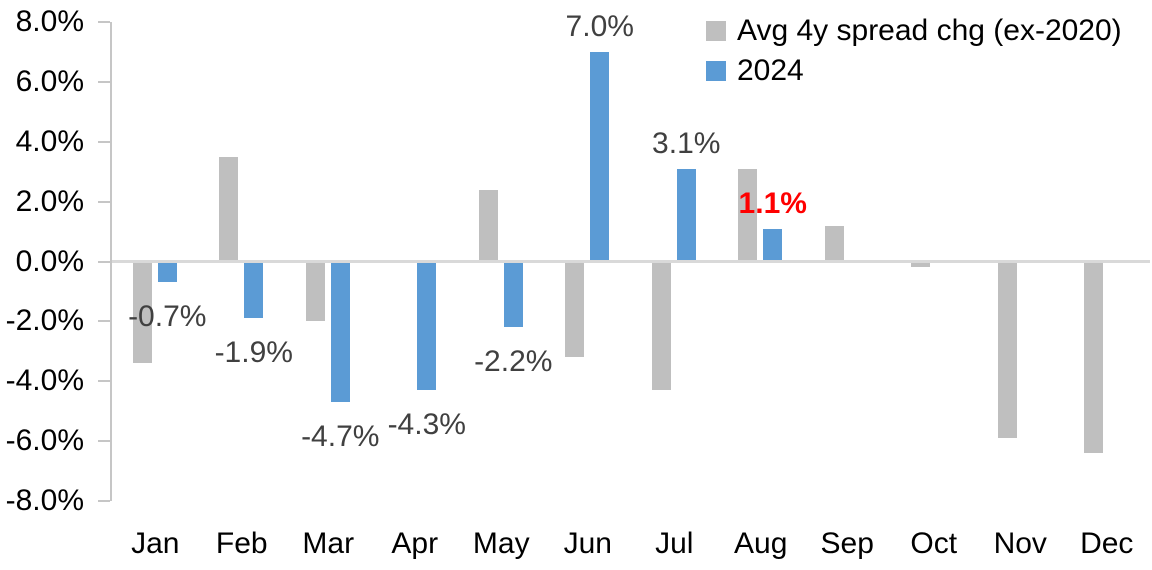  Describe the element at coordinates (847, 543) in the screenshot. I see `x-axis-label: Sep` at that location.